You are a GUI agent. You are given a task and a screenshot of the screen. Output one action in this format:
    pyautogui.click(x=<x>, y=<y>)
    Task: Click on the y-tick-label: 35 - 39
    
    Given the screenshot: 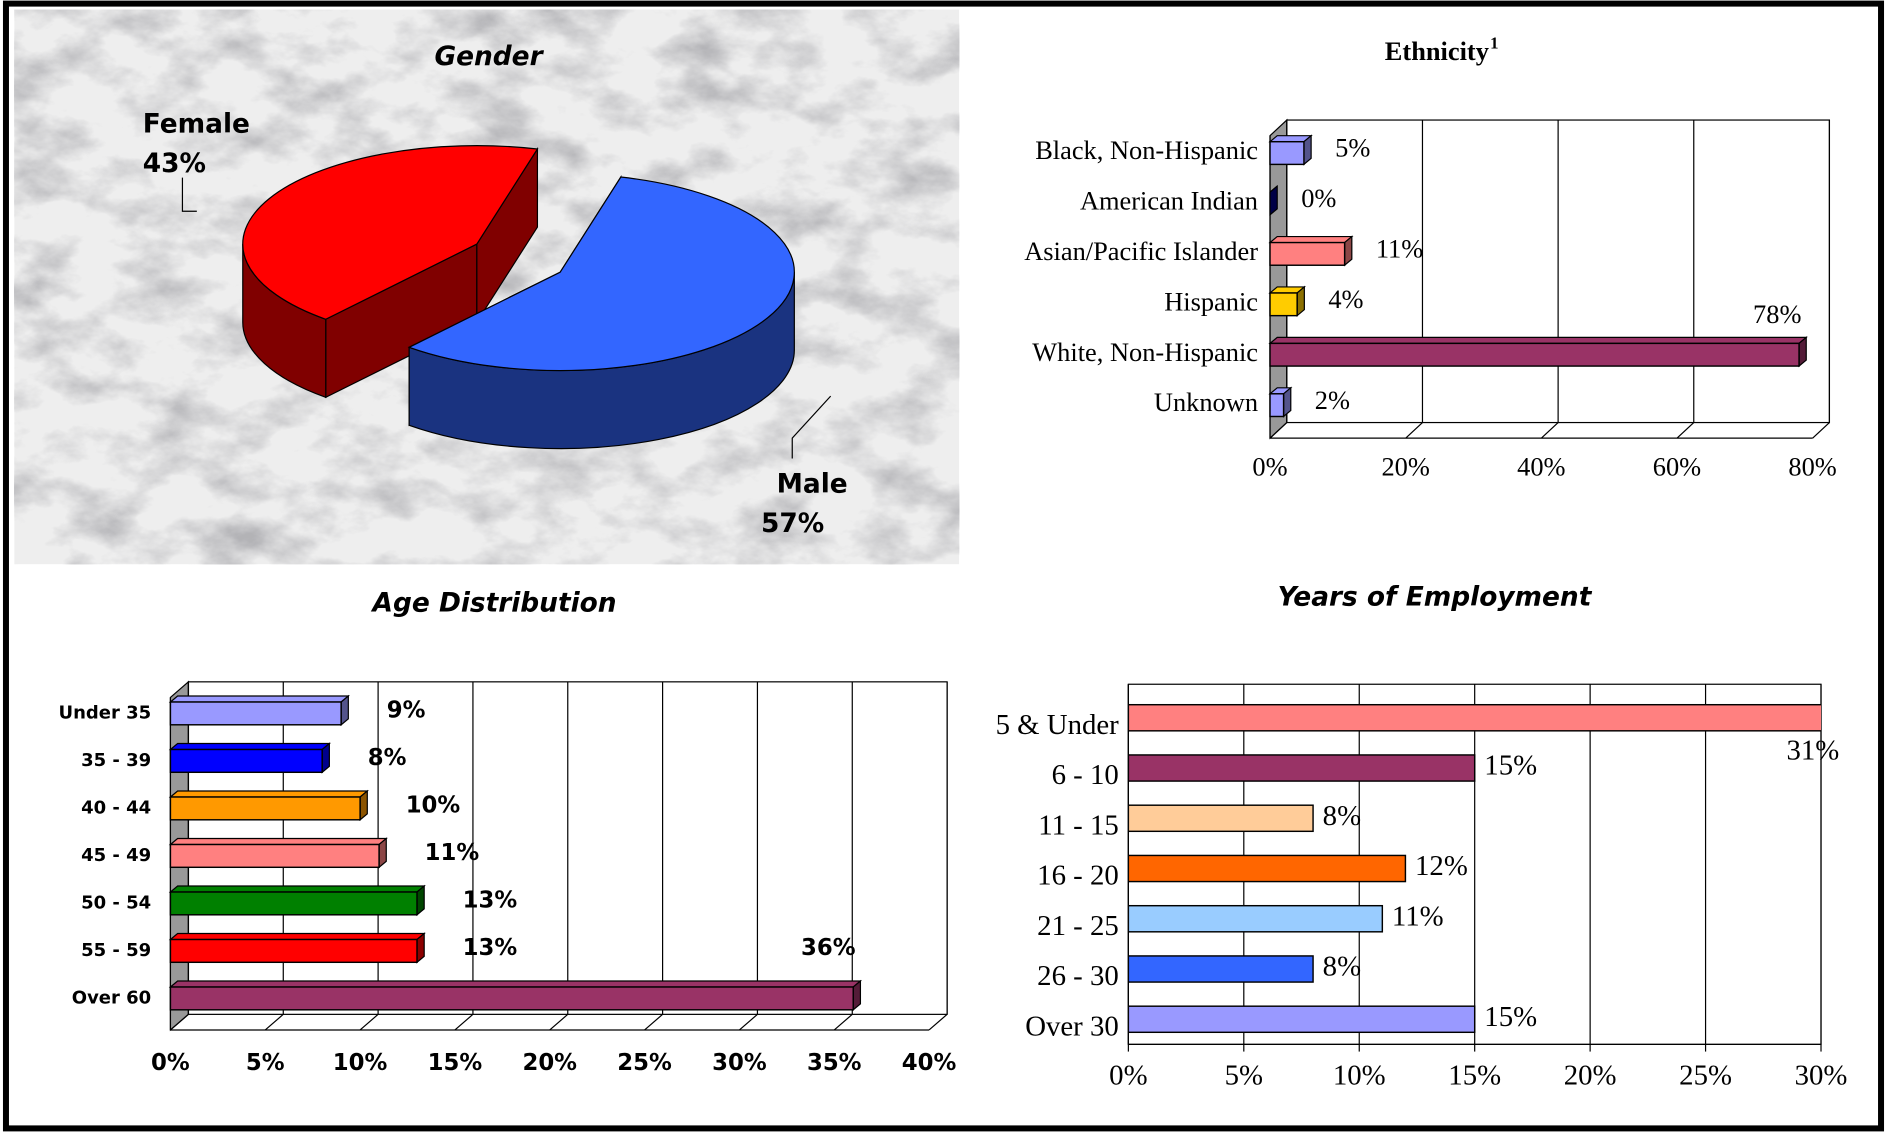 What is the action you would take?
    pyautogui.click(x=116, y=760)
    